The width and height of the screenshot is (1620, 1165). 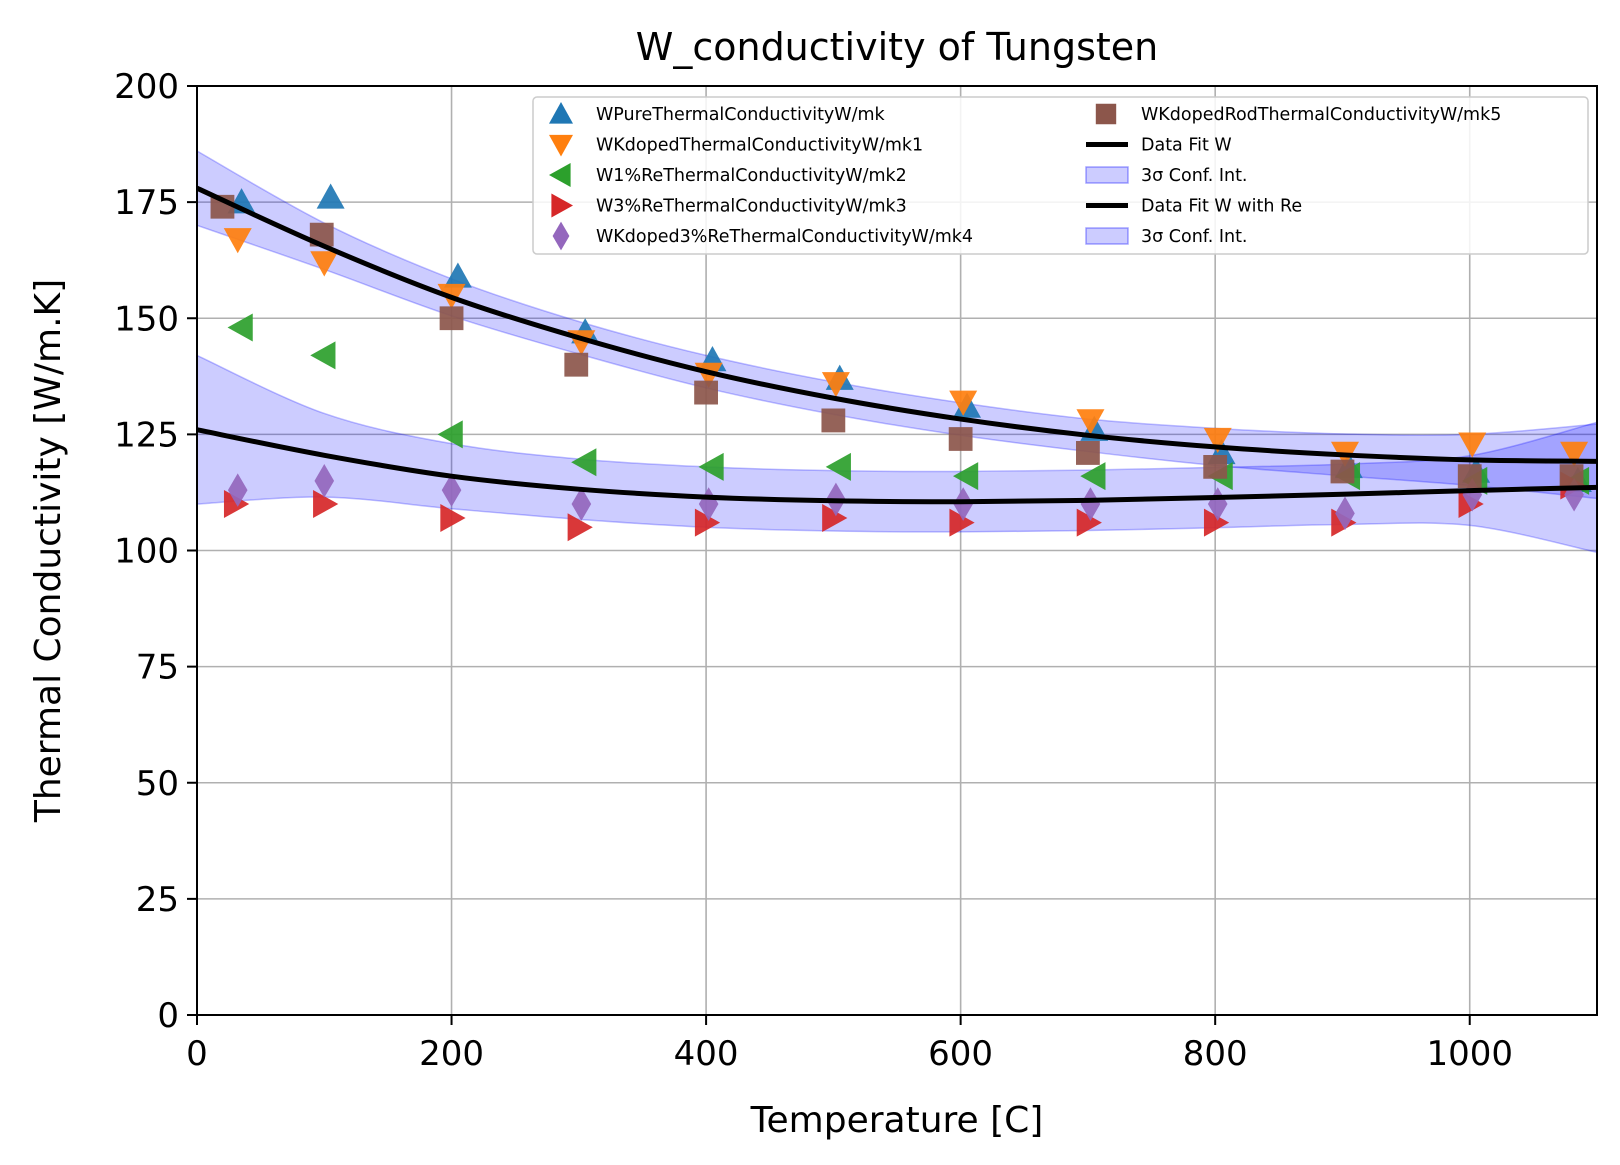 I want to click on legend-label: Data Fit W with Re, so click(x=1221, y=207).